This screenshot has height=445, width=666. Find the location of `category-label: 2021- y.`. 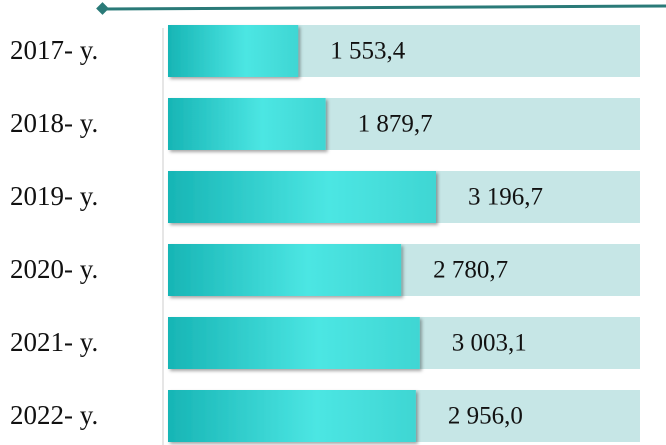

category-label: 2021- y. is located at coordinates (54, 342).